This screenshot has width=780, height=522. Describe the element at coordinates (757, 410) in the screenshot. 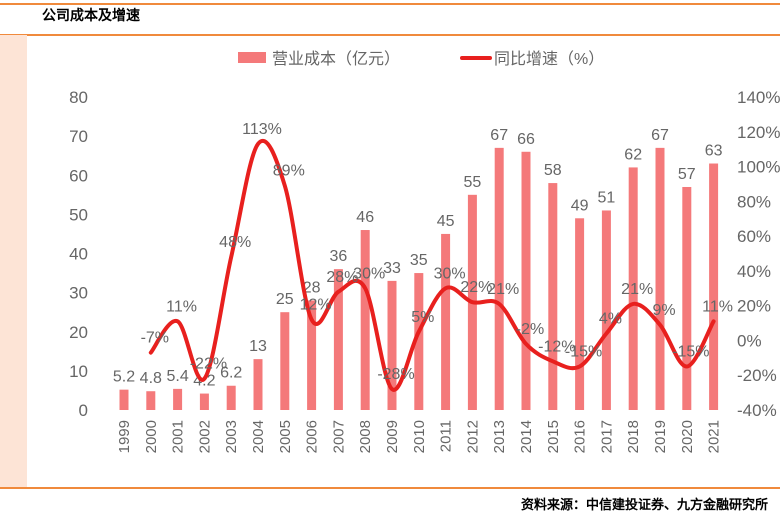

I see `right-axis-tick: -40%` at that location.